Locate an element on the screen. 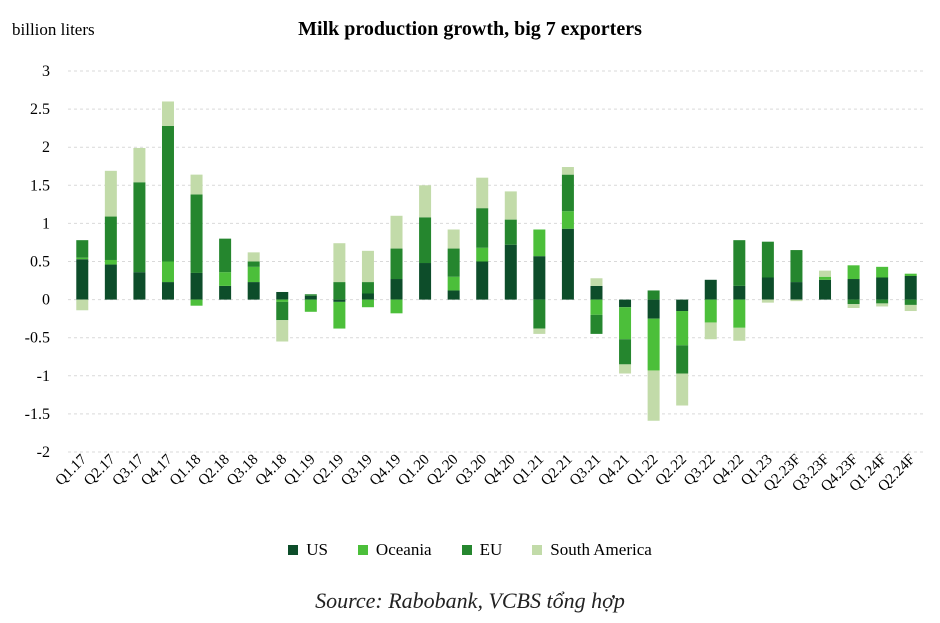  legend-swatch-us is located at coordinates (293, 550).